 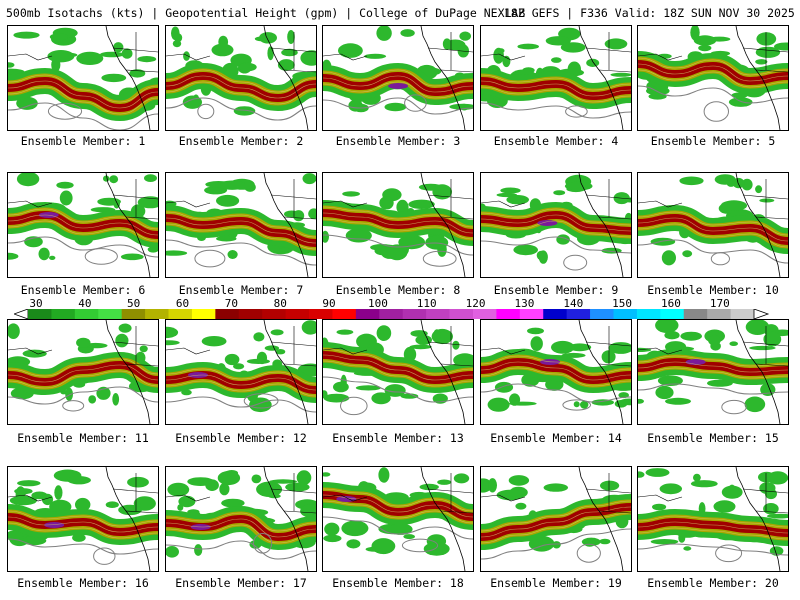 What do you see at coordinates (392, 314) in the screenshot?
I see `colorbar` at bounding box center [392, 314].